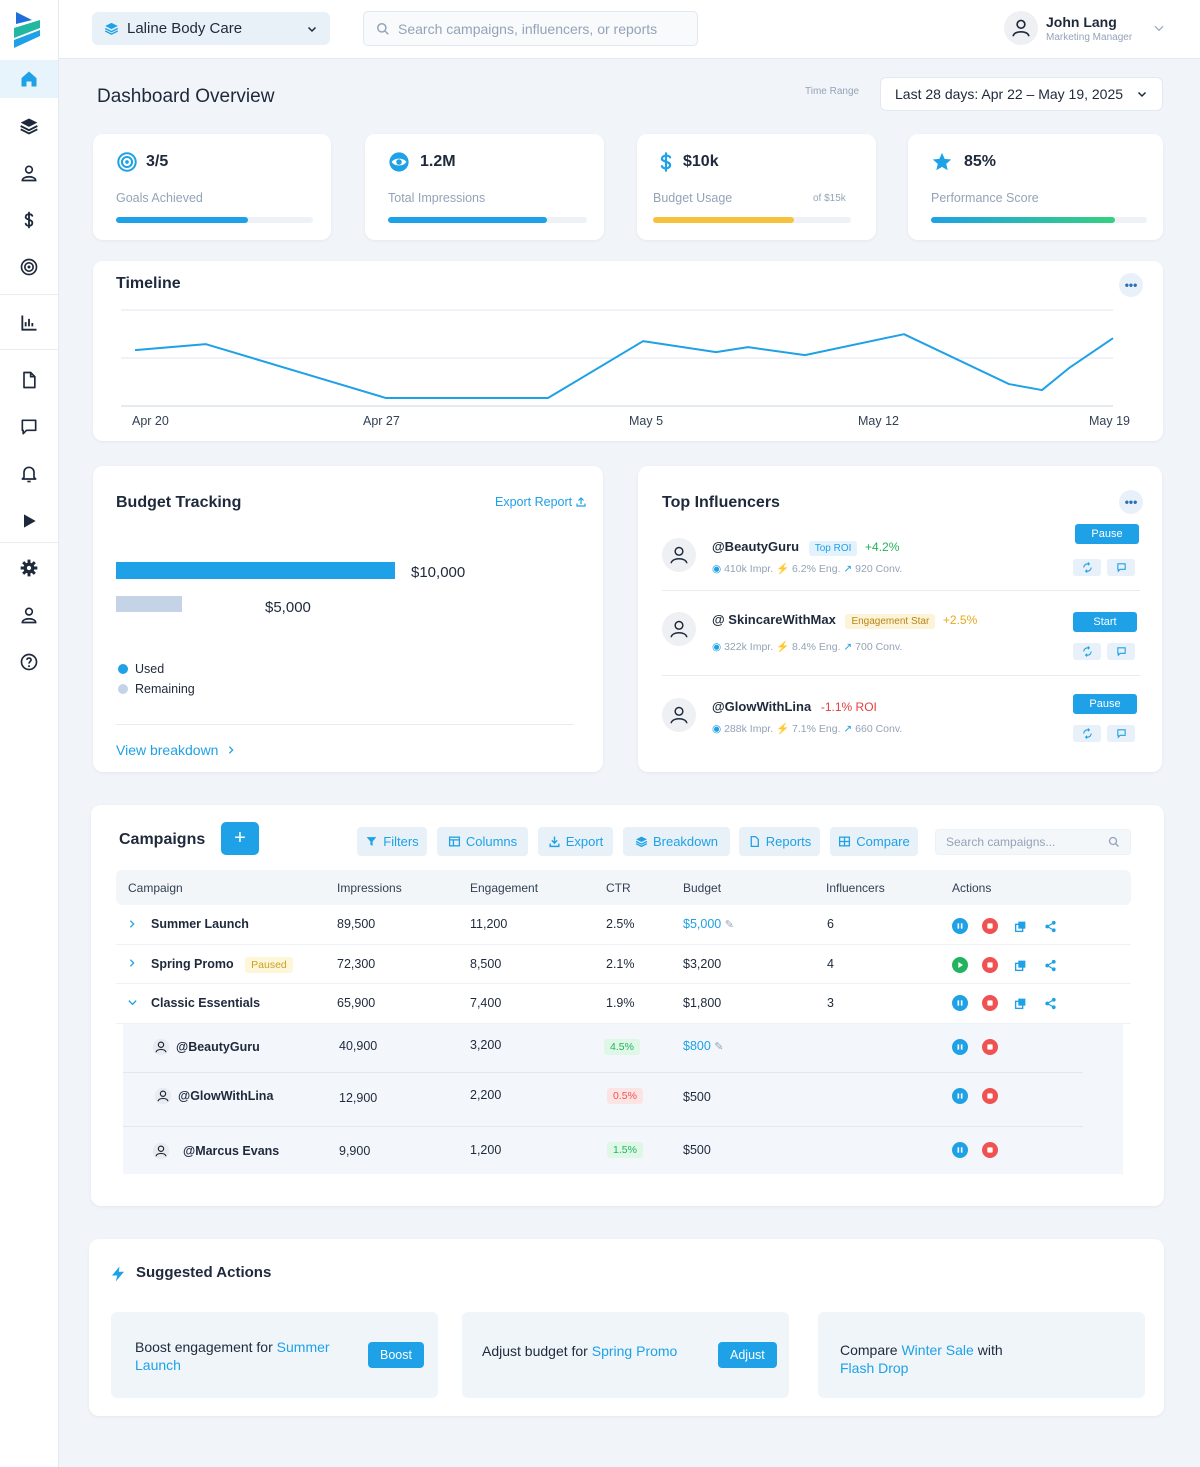  What do you see at coordinates (29, 173) in the screenshot?
I see `sidebar-item-users` at bounding box center [29, 173].